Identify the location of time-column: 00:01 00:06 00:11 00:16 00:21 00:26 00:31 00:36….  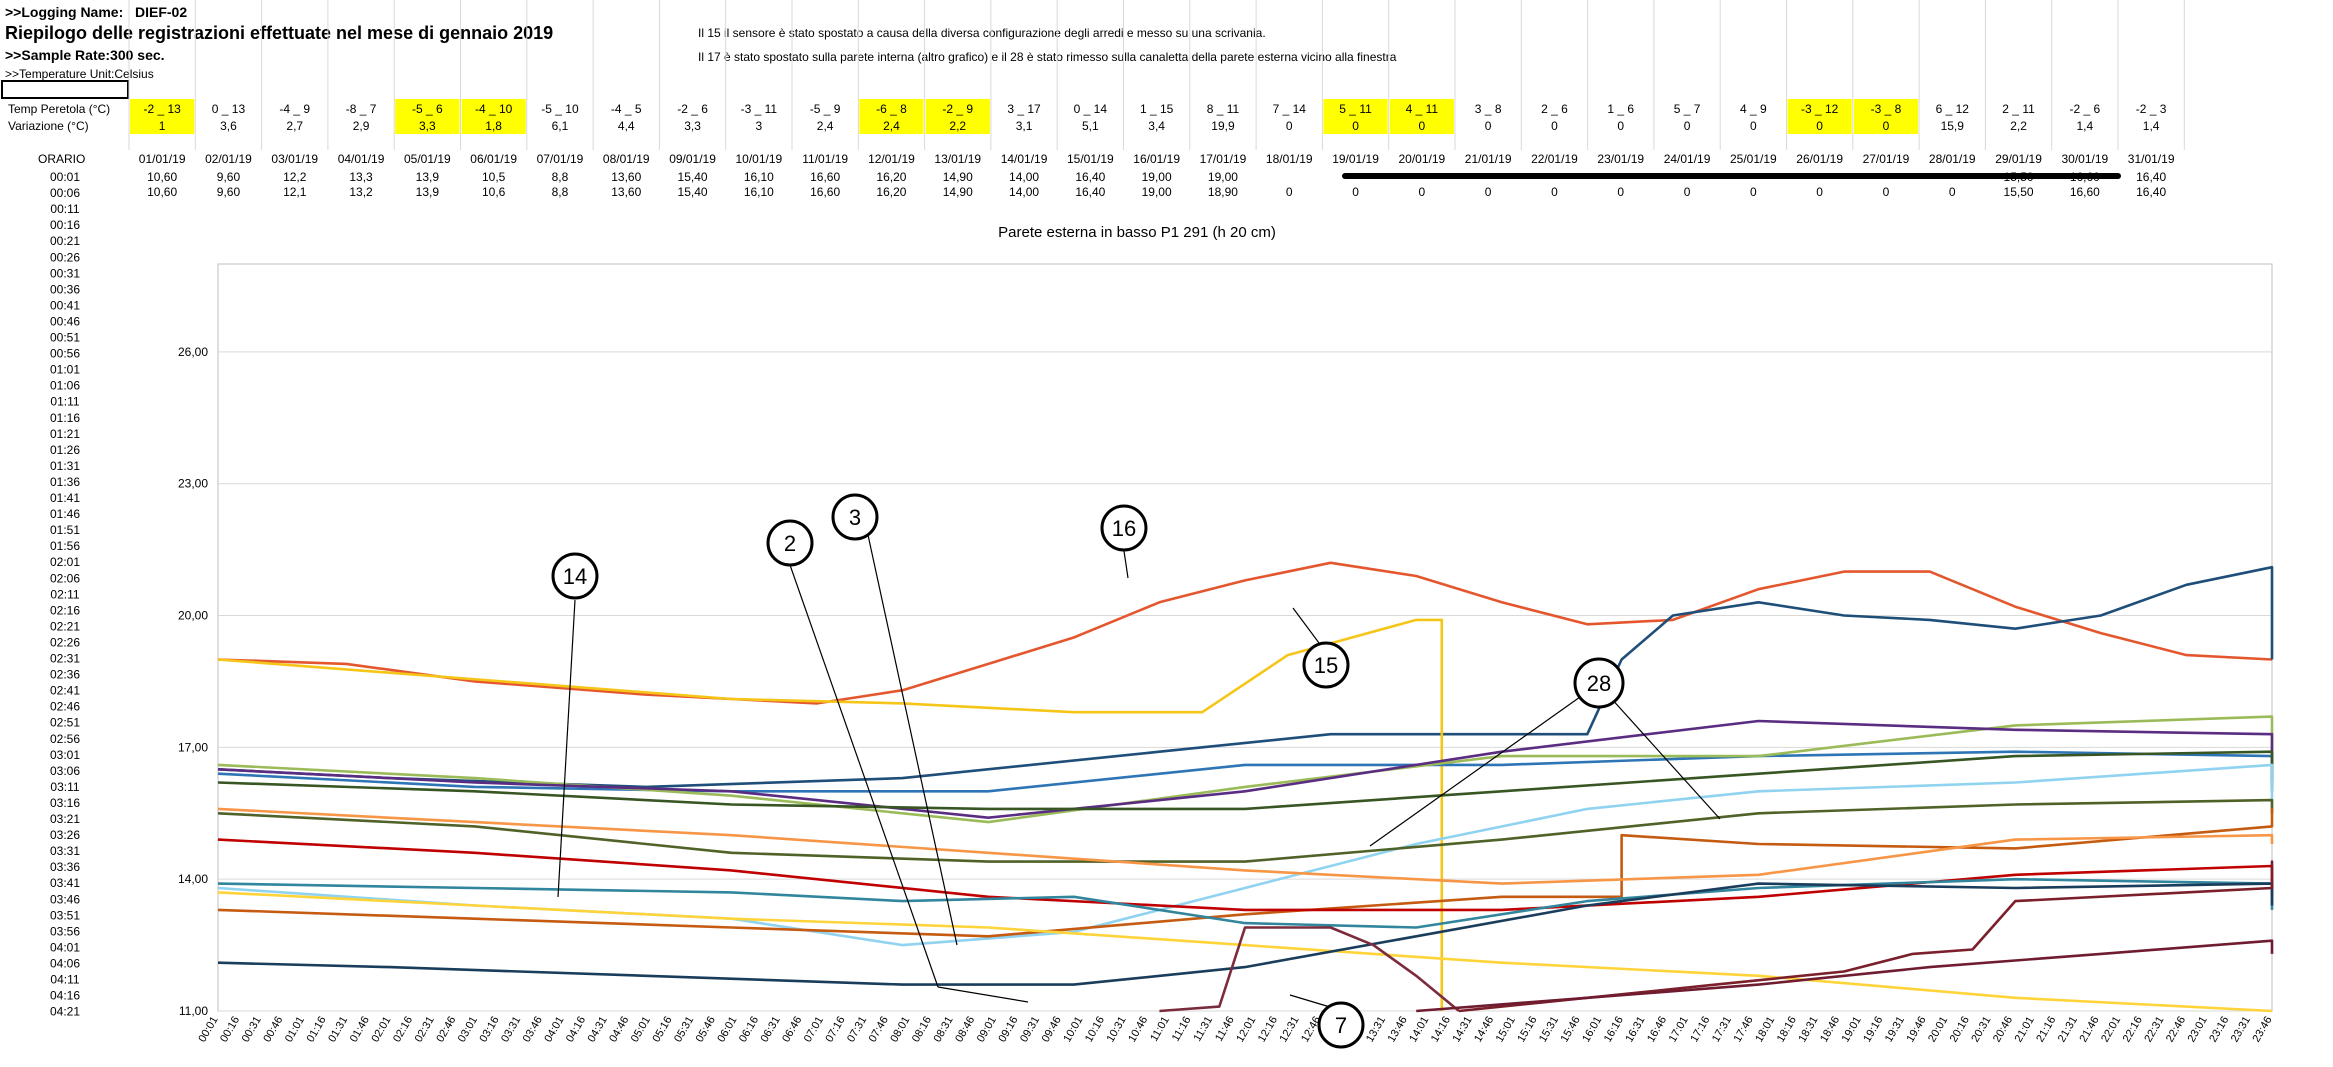
(65, 594).